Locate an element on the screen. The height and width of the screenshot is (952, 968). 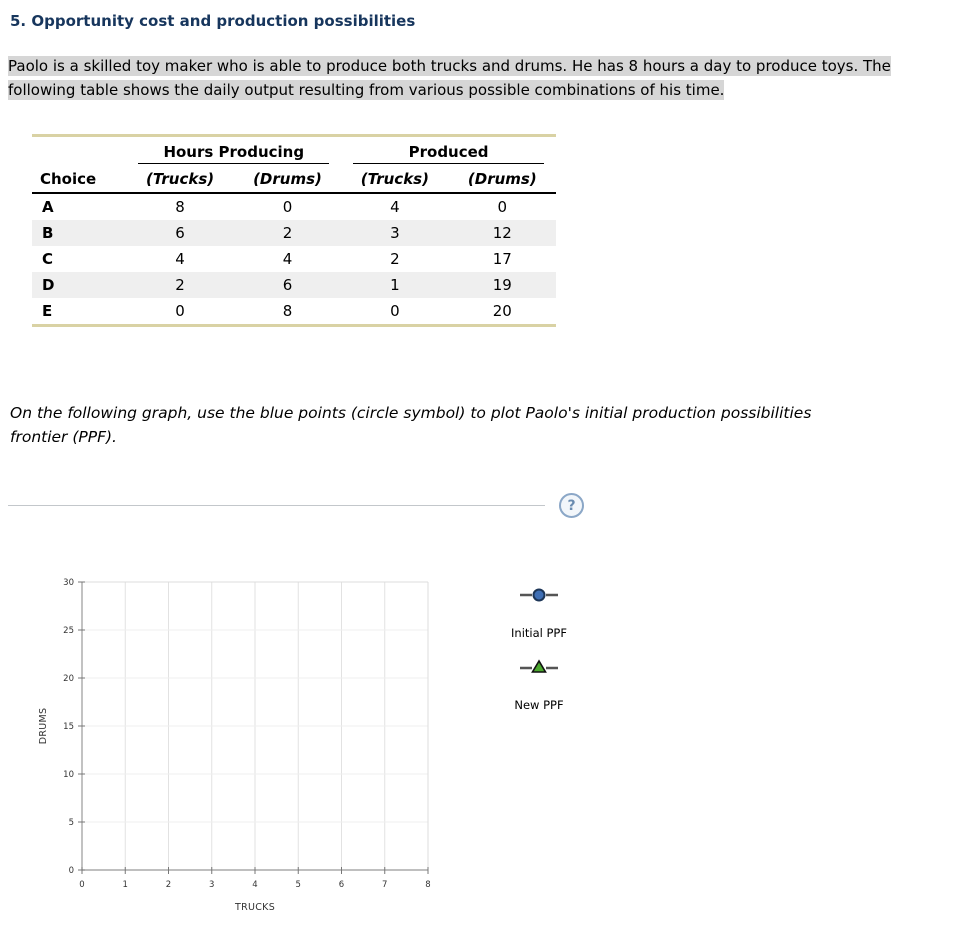
y-tick-label: 0 is located at coordinates (71, 871).